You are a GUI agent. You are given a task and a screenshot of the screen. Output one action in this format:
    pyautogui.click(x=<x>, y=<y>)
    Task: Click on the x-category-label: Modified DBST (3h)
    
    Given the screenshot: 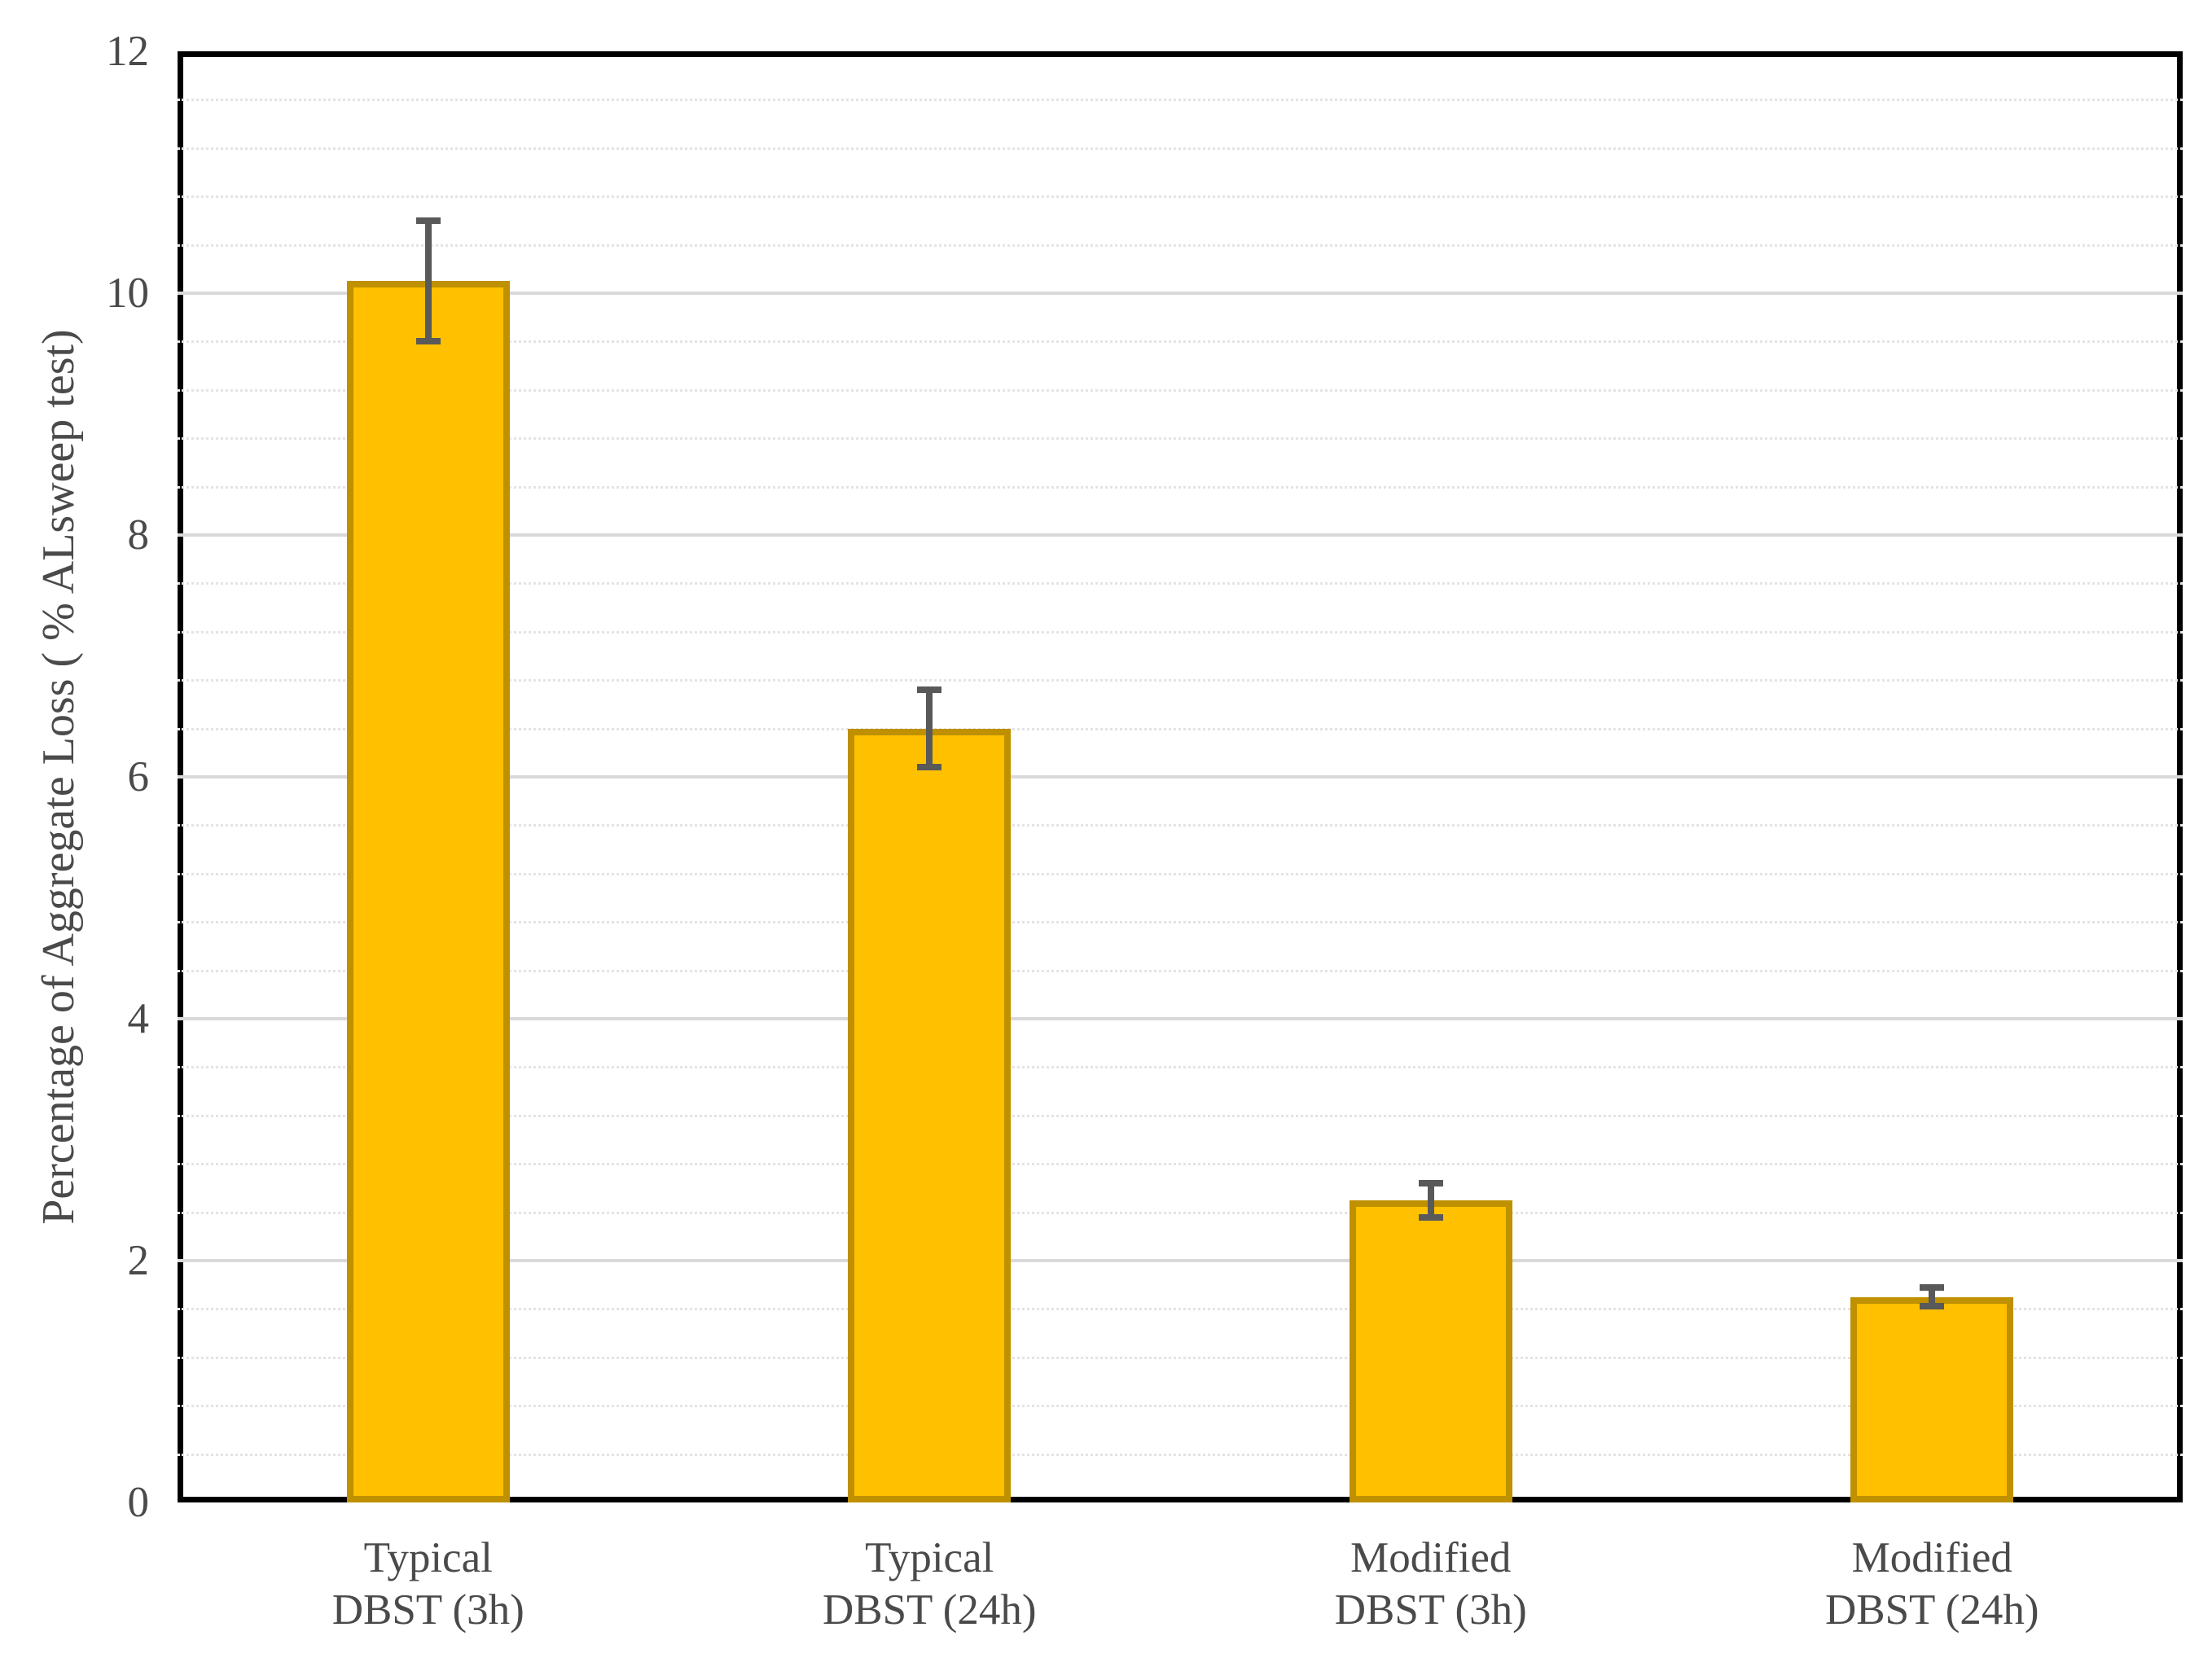 What is the action you would take?
    pyautogui.click(x=1430, y=1584)
    